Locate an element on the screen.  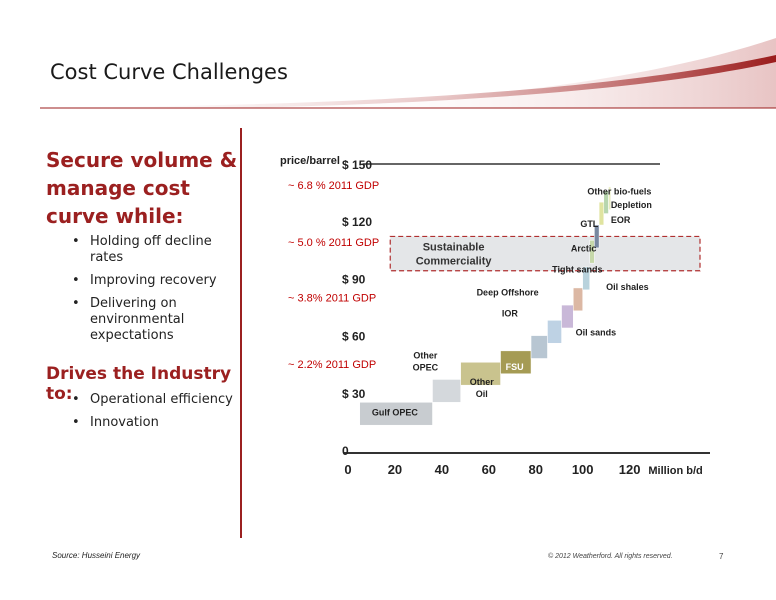
bullet-item: Operational efficiency is located at coordinates (154, 400).